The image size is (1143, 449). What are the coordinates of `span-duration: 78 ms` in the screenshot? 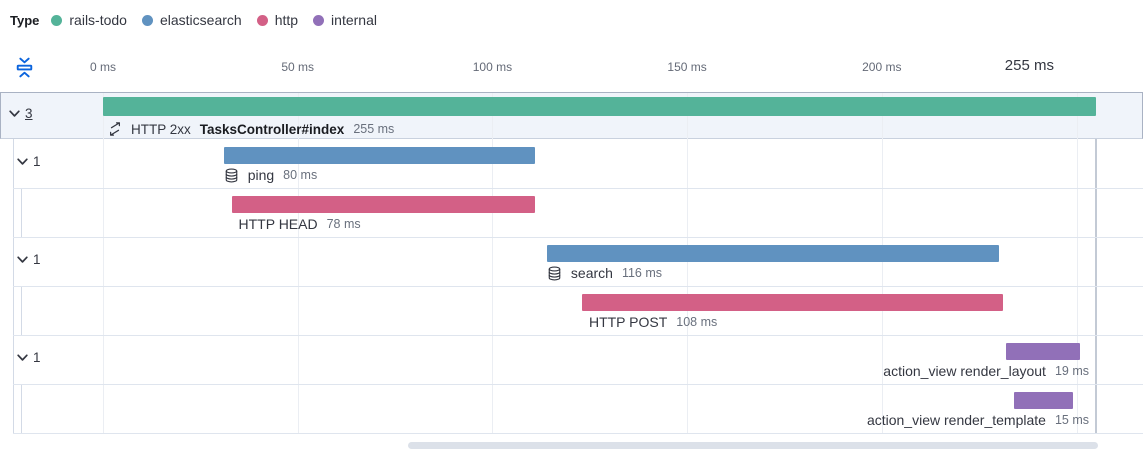 It's located at (343, 224).